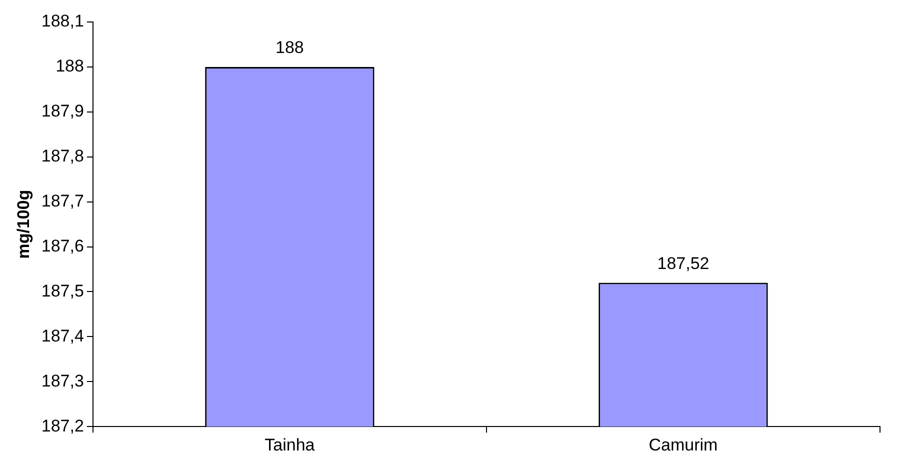 The height and width of the screenshot is (464, 906). What do you see at coordinates (62, 290) in the screenshot?
I see `y-tick-label: 187,5` at bounding box center [62, 290].